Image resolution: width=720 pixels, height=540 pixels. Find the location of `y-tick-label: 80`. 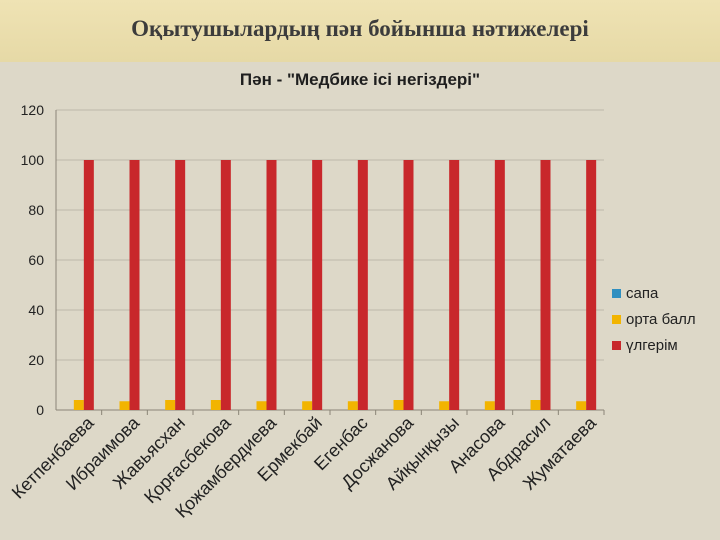

y-tick-label: 80 is located at coordinates (36, 210).